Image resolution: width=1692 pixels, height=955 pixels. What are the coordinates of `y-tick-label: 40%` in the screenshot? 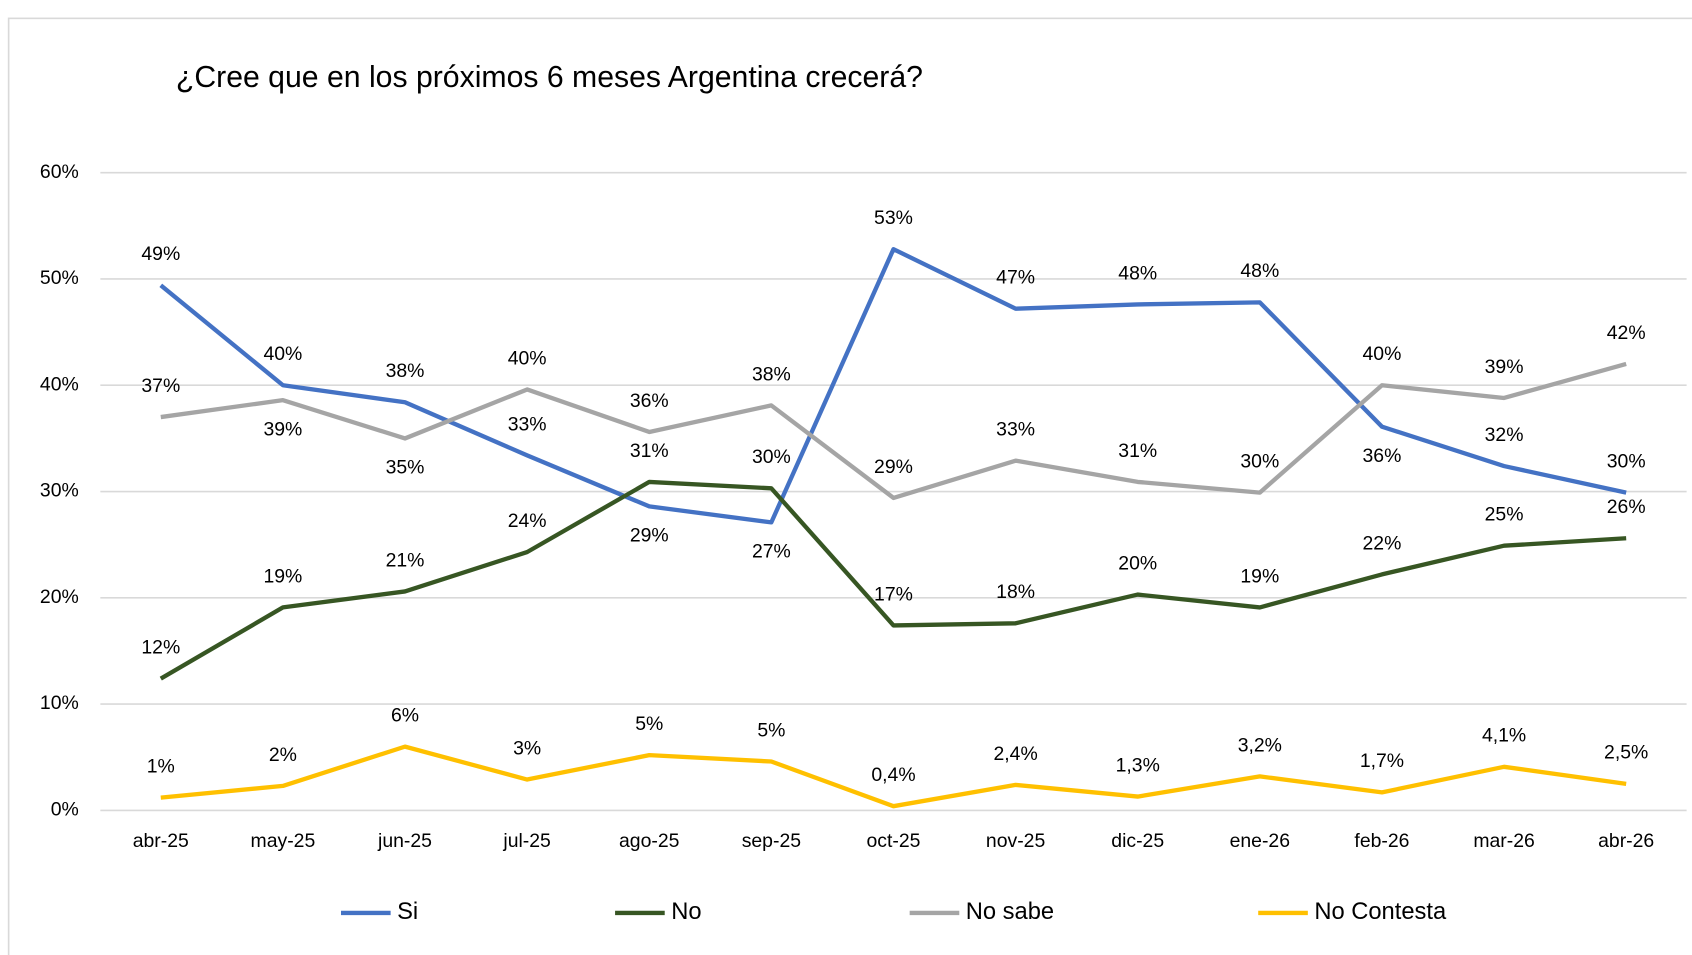 It's located at (59, 384).